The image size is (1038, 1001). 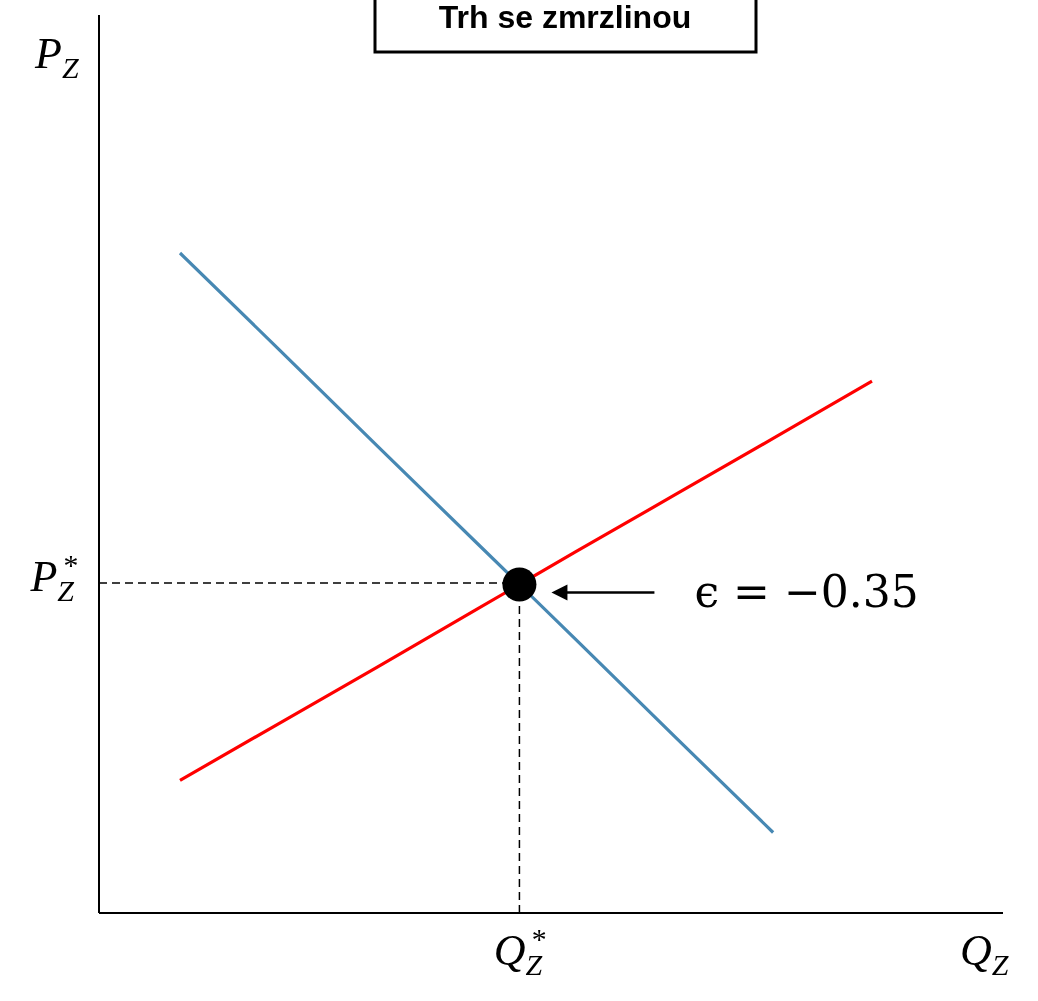 What do you see at coordinates (806, 591) in the screenshot?
I see `annotation: ϵ = −0.35` at bounding box center [806, 591].